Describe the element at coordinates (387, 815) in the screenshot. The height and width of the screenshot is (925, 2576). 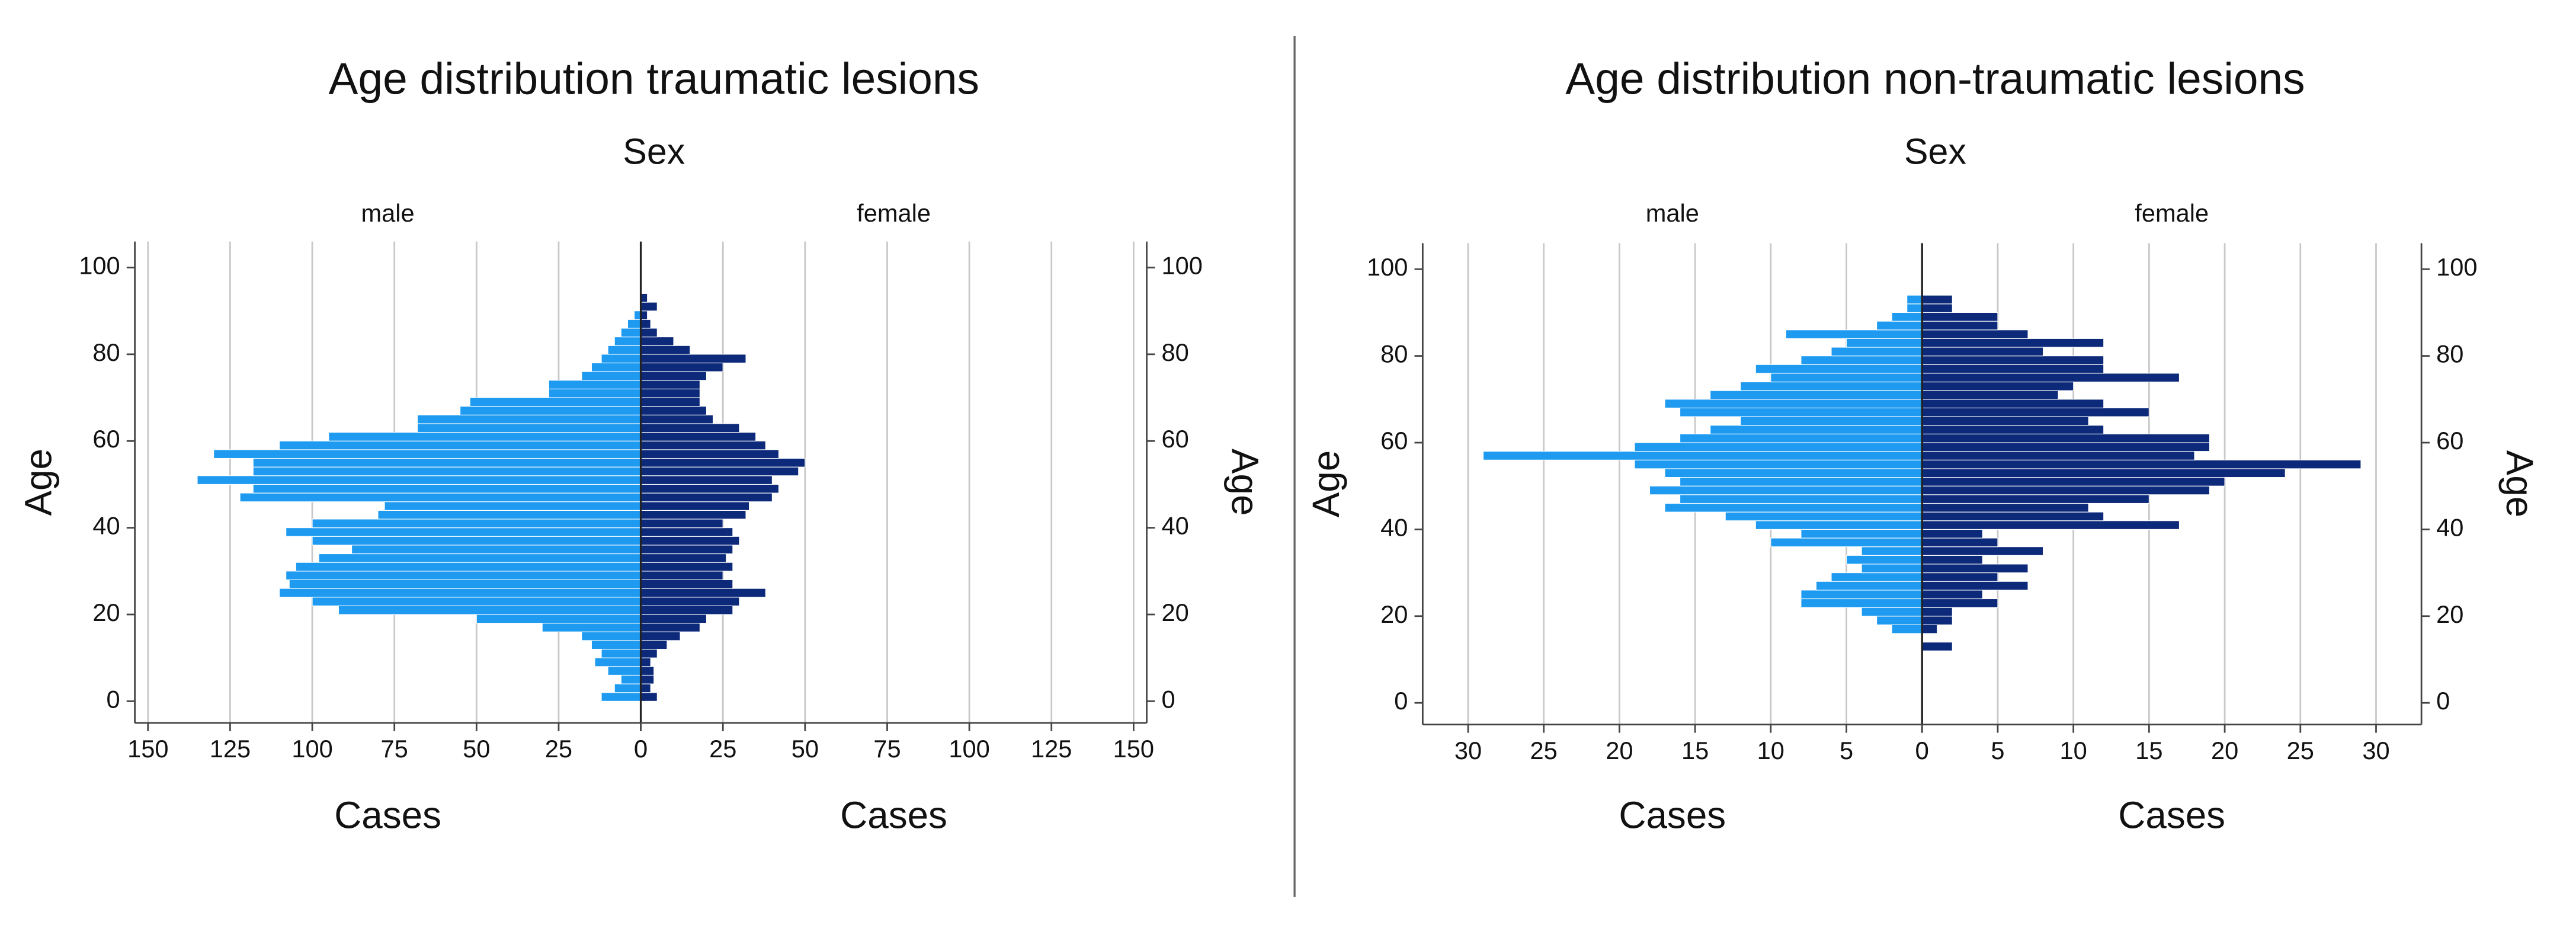
I see `x-axis-label: Cases` at that location.